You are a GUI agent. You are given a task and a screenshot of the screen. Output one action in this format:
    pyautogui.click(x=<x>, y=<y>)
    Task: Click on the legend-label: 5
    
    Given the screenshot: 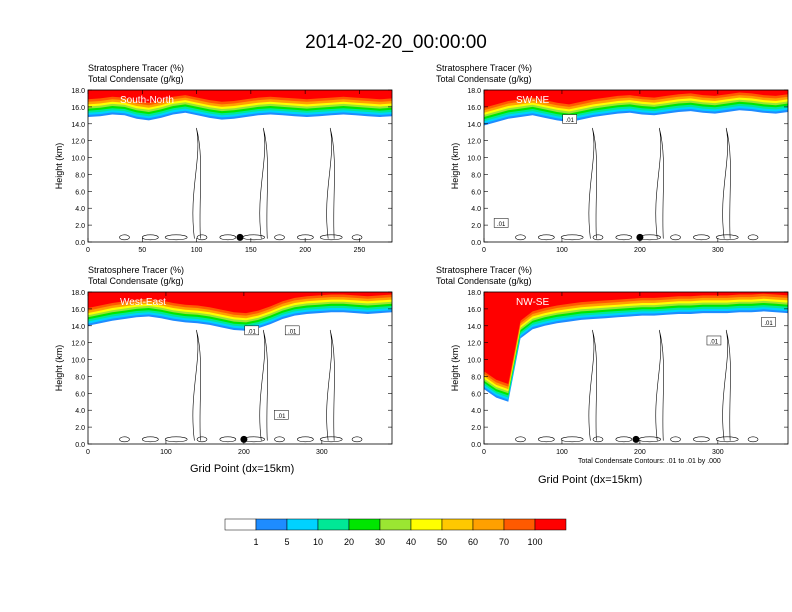 What is the action you would take?
    pyautogui.click(x=286, y=542)
    